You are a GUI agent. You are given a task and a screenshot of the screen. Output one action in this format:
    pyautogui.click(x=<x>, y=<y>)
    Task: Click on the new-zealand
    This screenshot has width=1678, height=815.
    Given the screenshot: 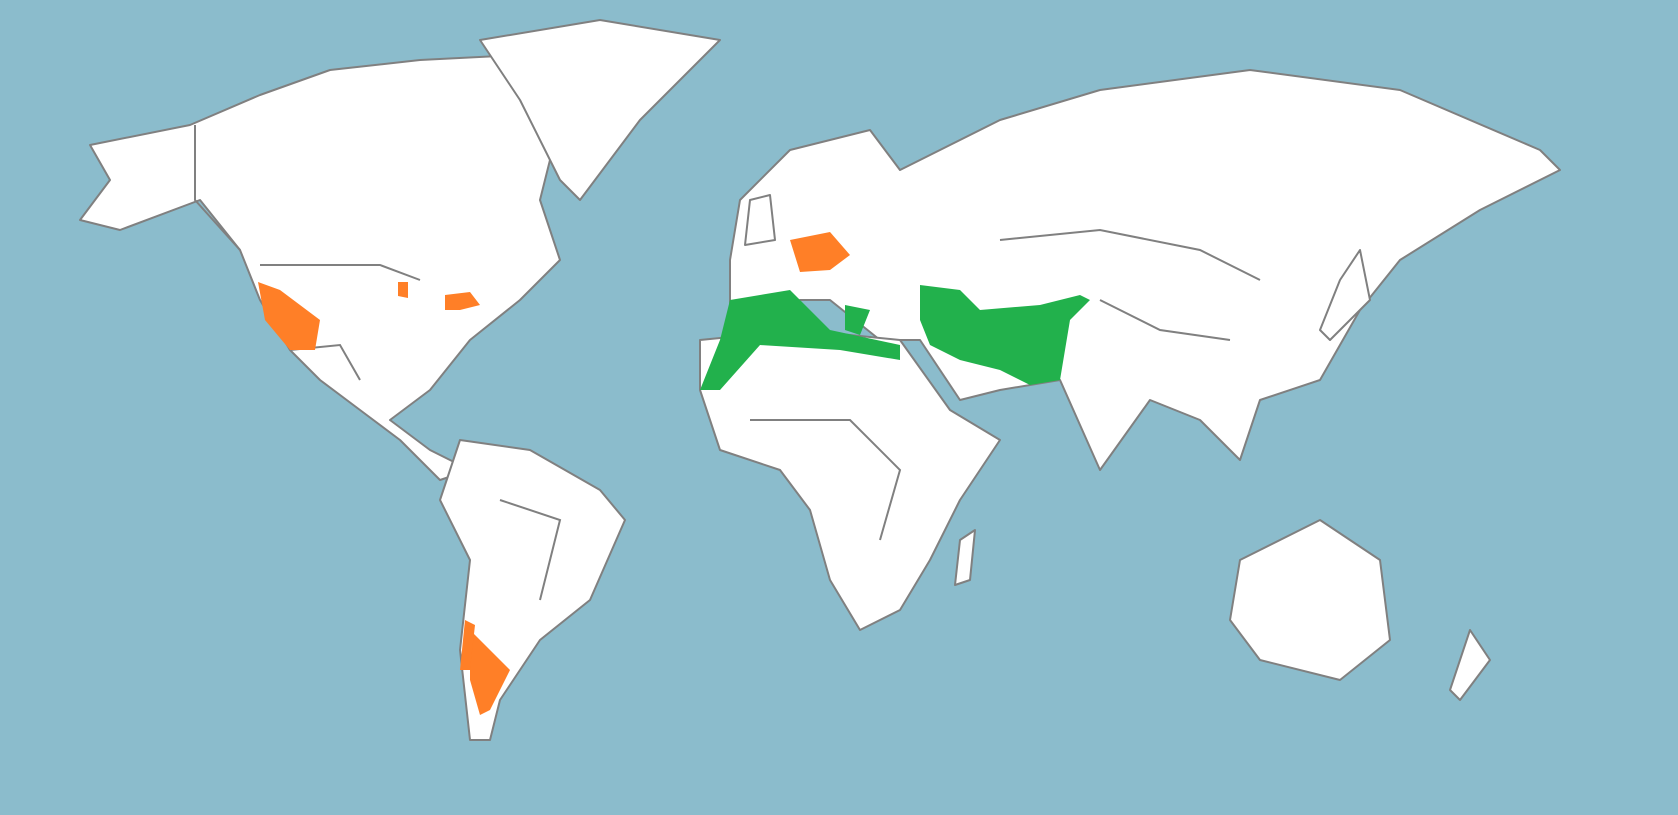 What is the action you would take?
    pyautogui.click(x=1470, y=665)
    